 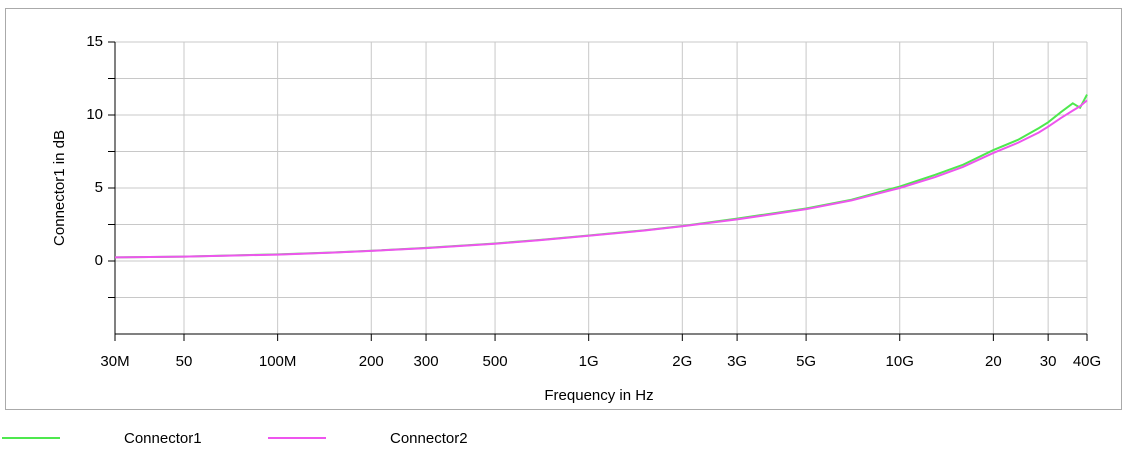 I want to click on y-tick-label: 15, so click(x=94, y=41).